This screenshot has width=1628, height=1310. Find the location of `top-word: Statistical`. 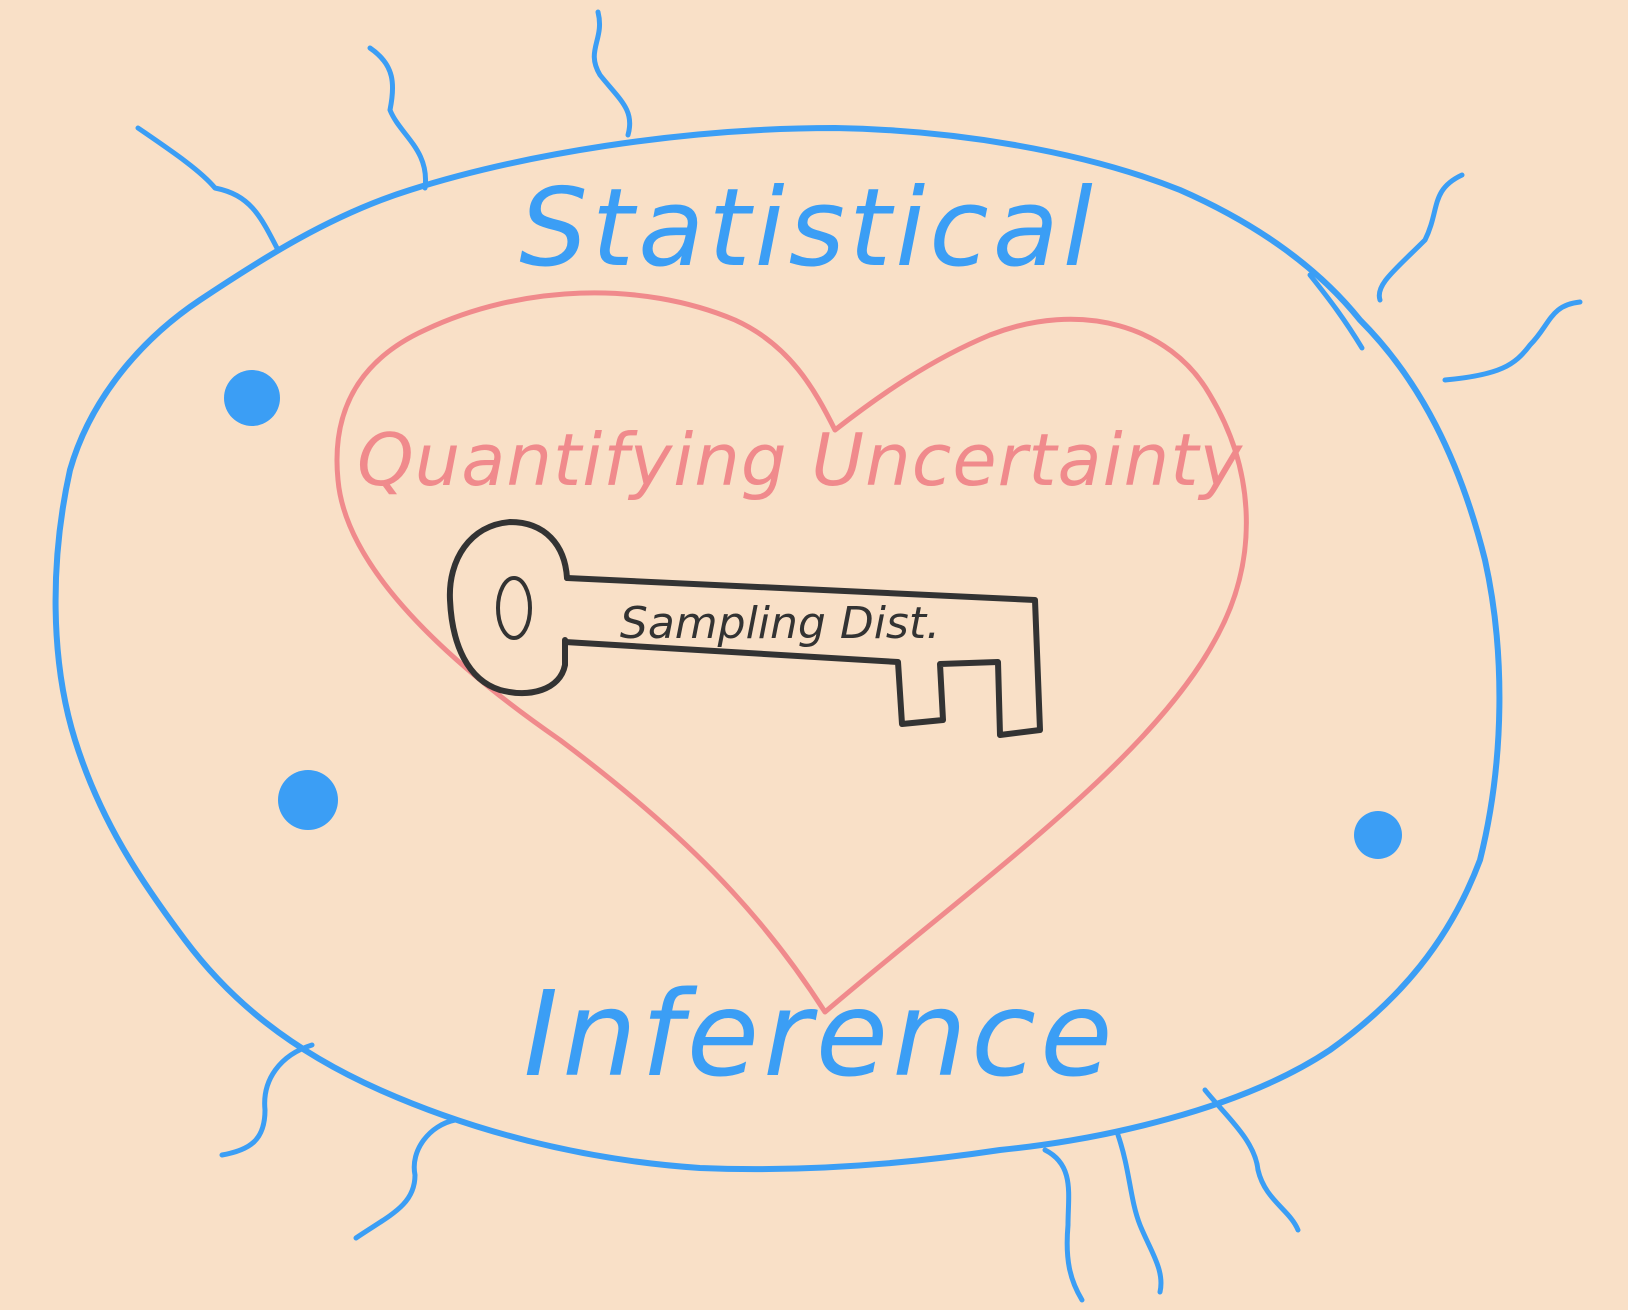

top-word: Statistical is located at coordinates (808, 228).